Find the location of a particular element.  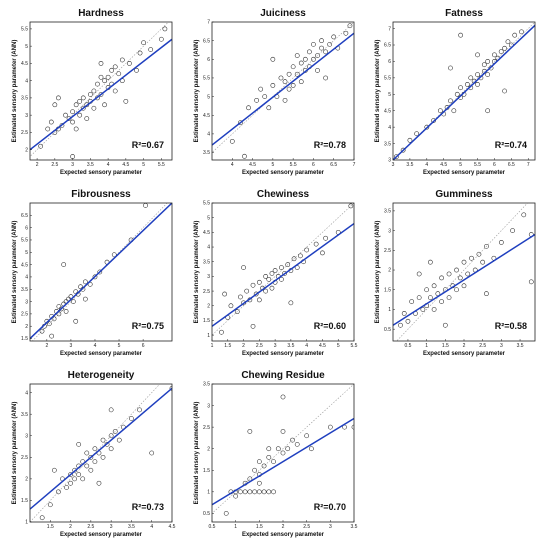

panel-title: Juiciness is located at coordinates (283, 13).